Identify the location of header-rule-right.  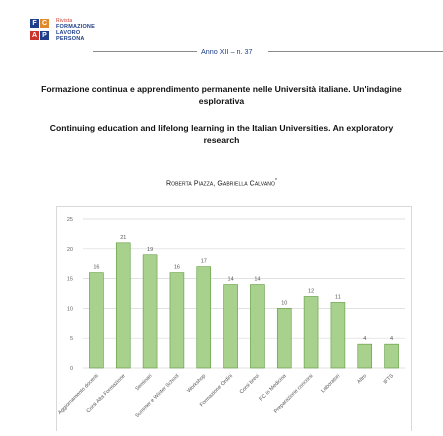
(355, 51).